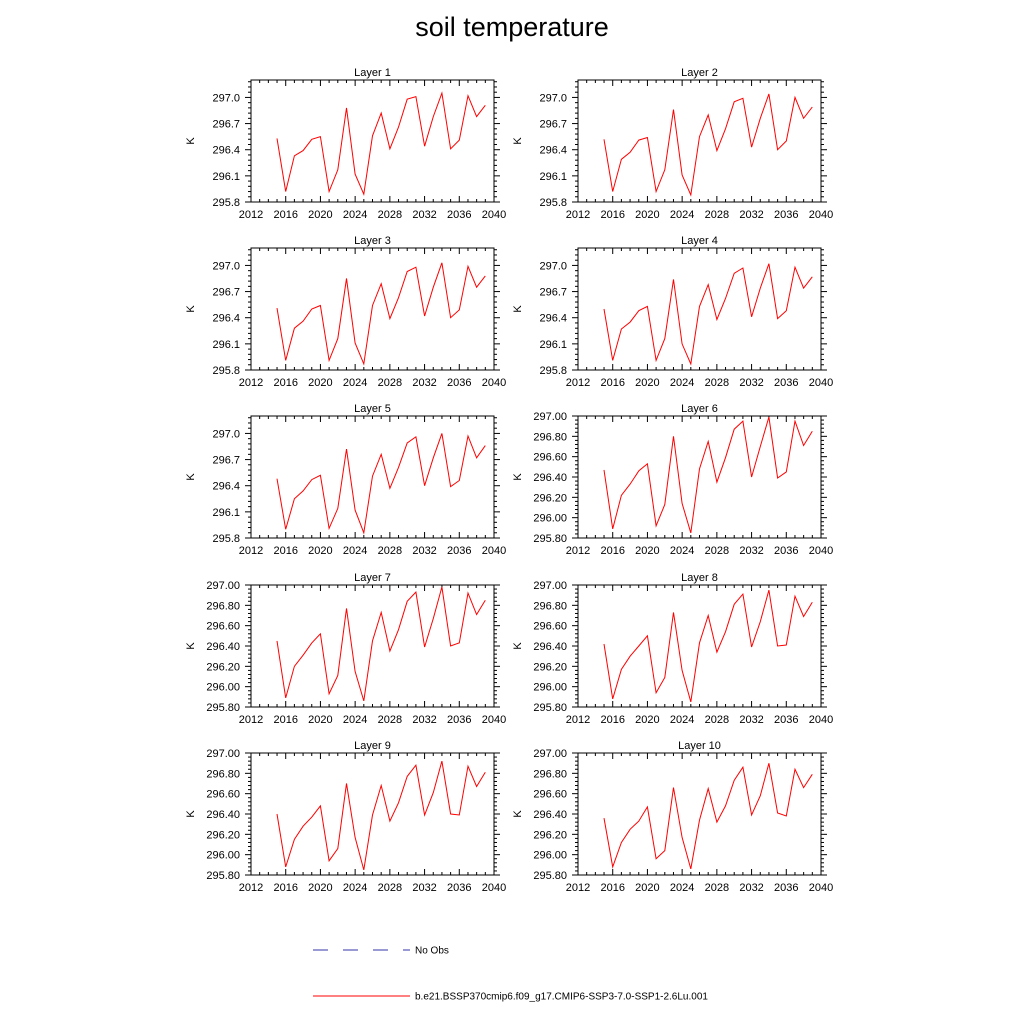  What do you see at coordinates (372, 409) in the screenshot?
I see `panel-title: Layer 5` at bounding box center [372, 409].